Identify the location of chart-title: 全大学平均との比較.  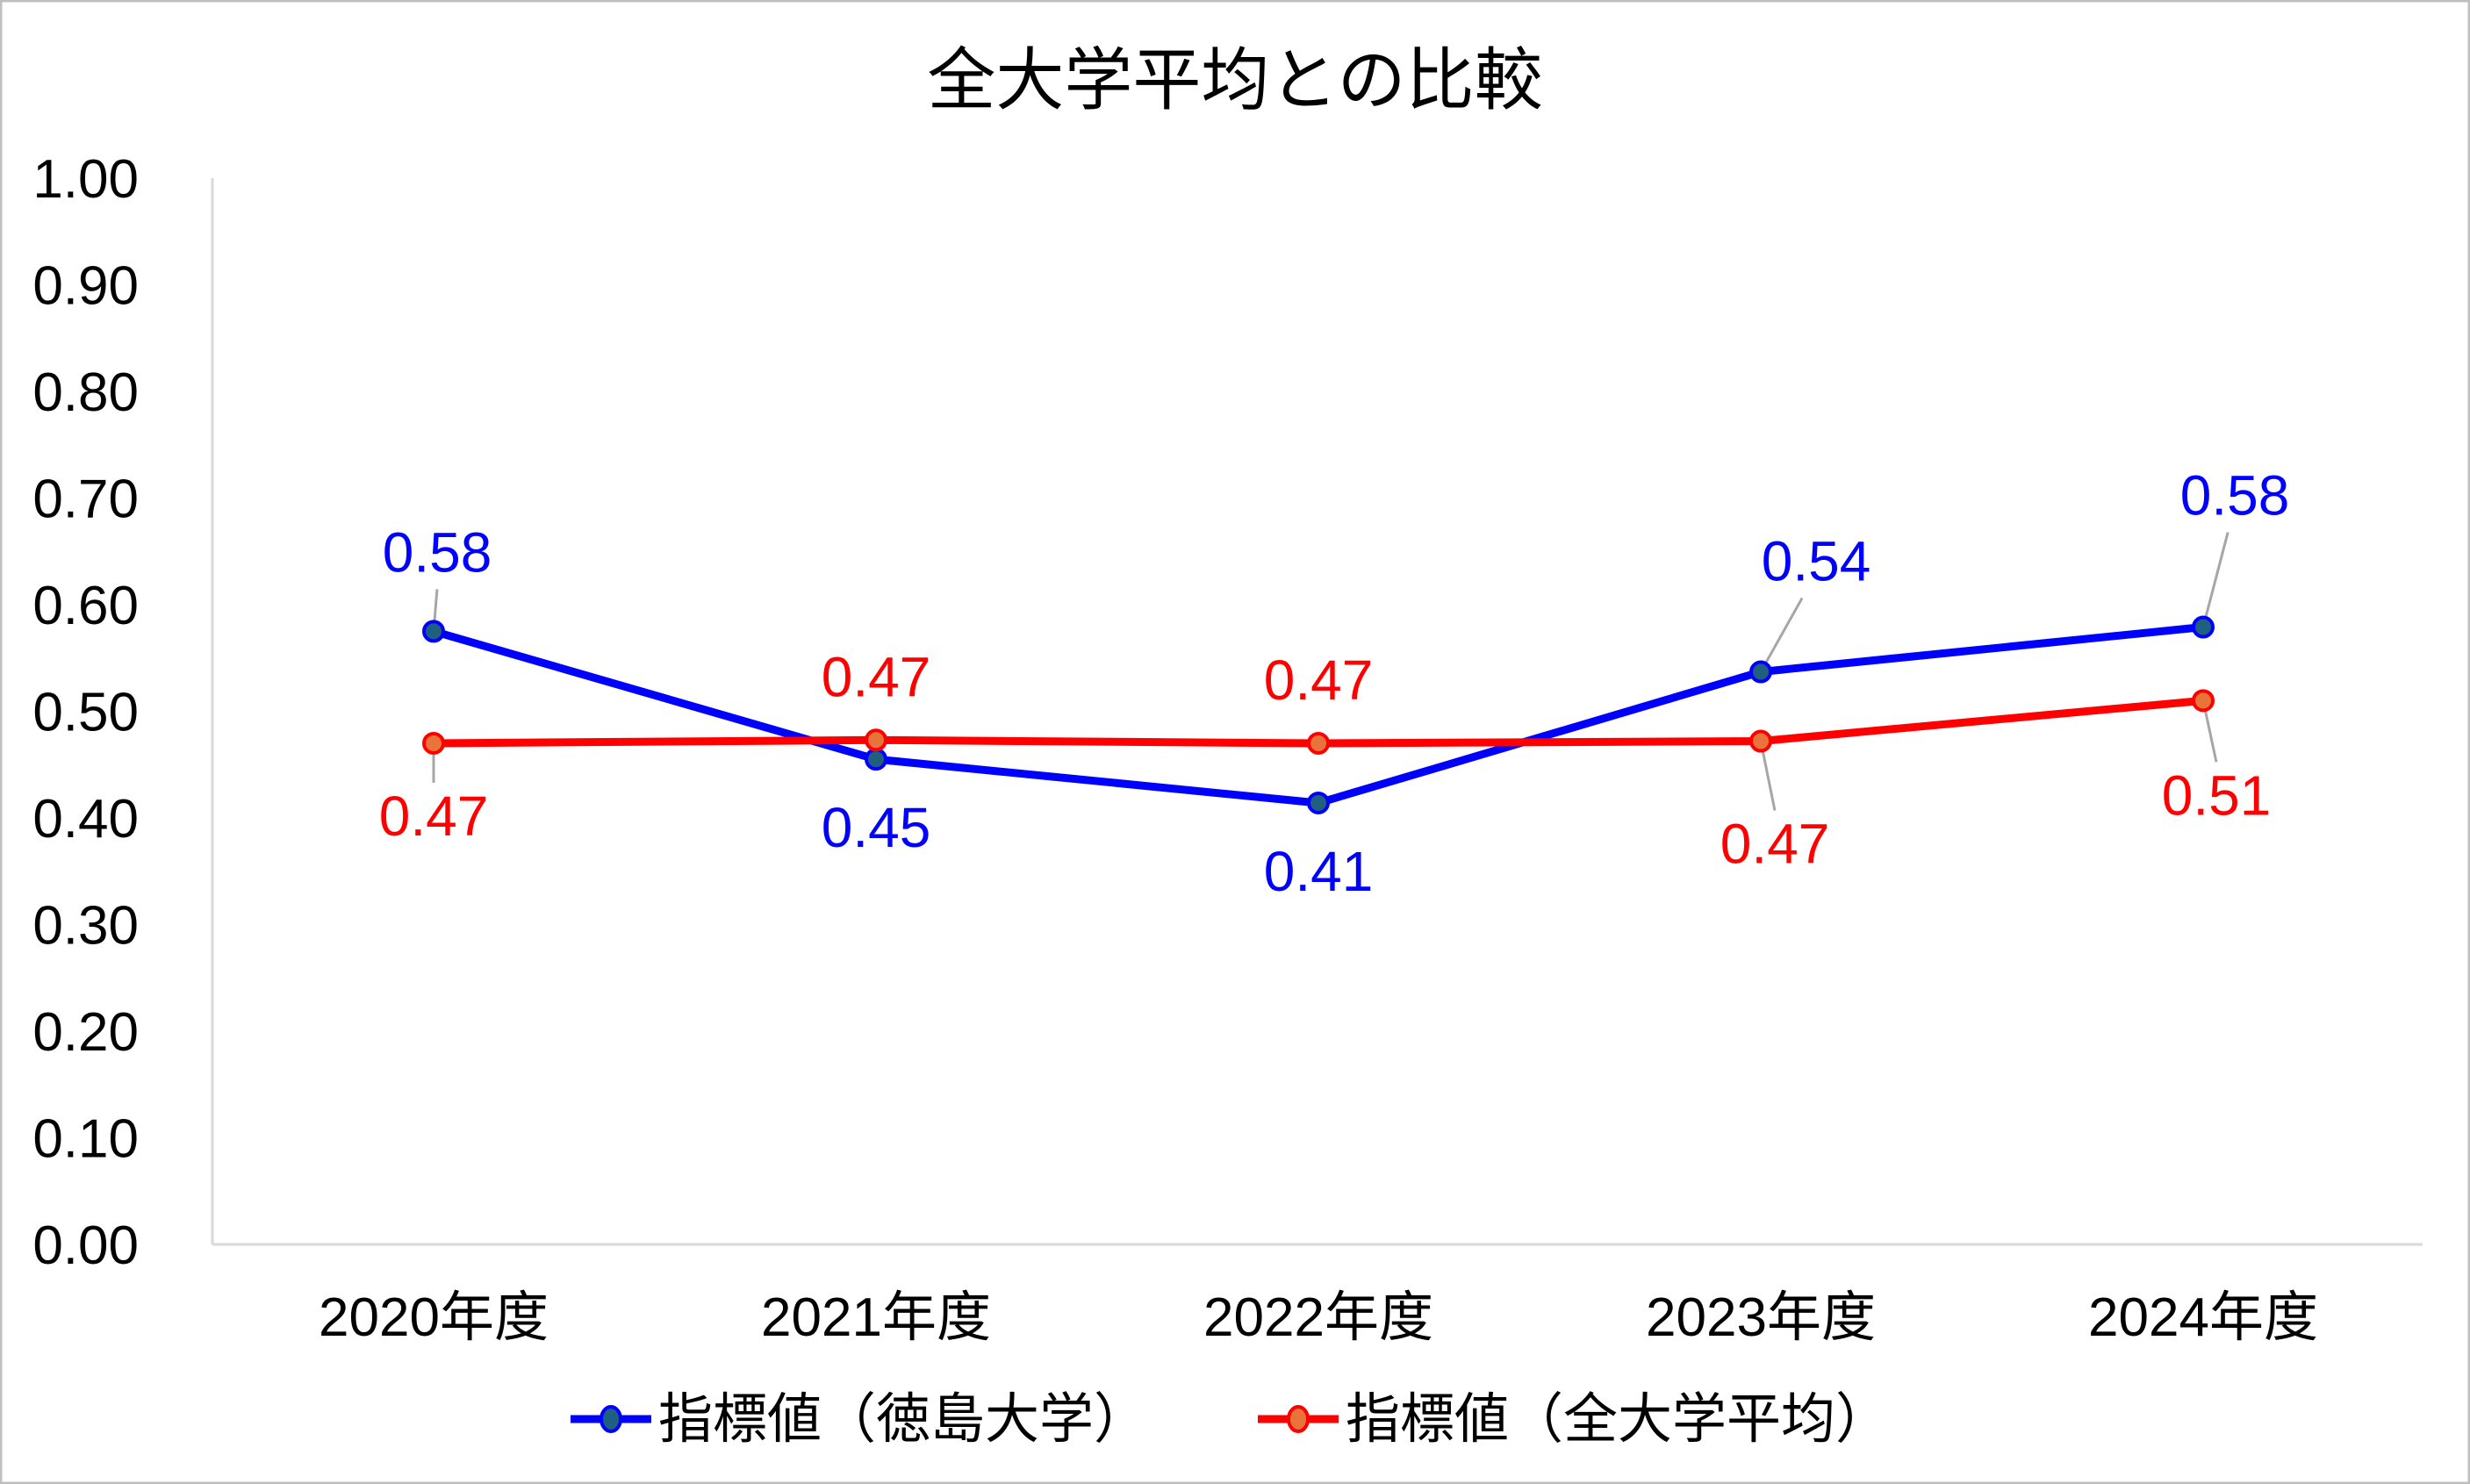
(1234, 79).